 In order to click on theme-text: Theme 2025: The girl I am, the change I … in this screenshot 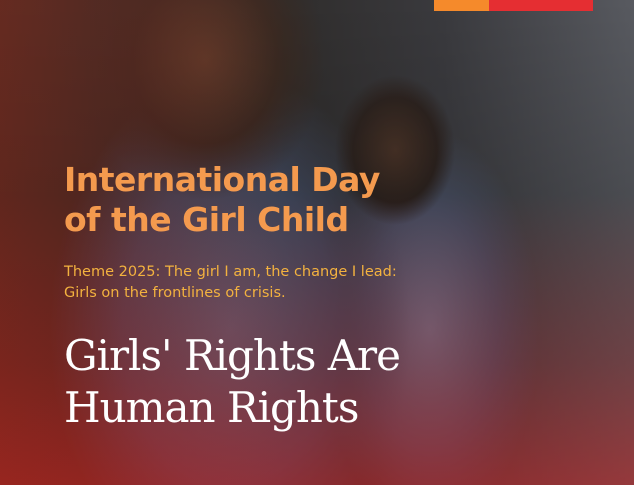, I will do `click(230, 282)`.